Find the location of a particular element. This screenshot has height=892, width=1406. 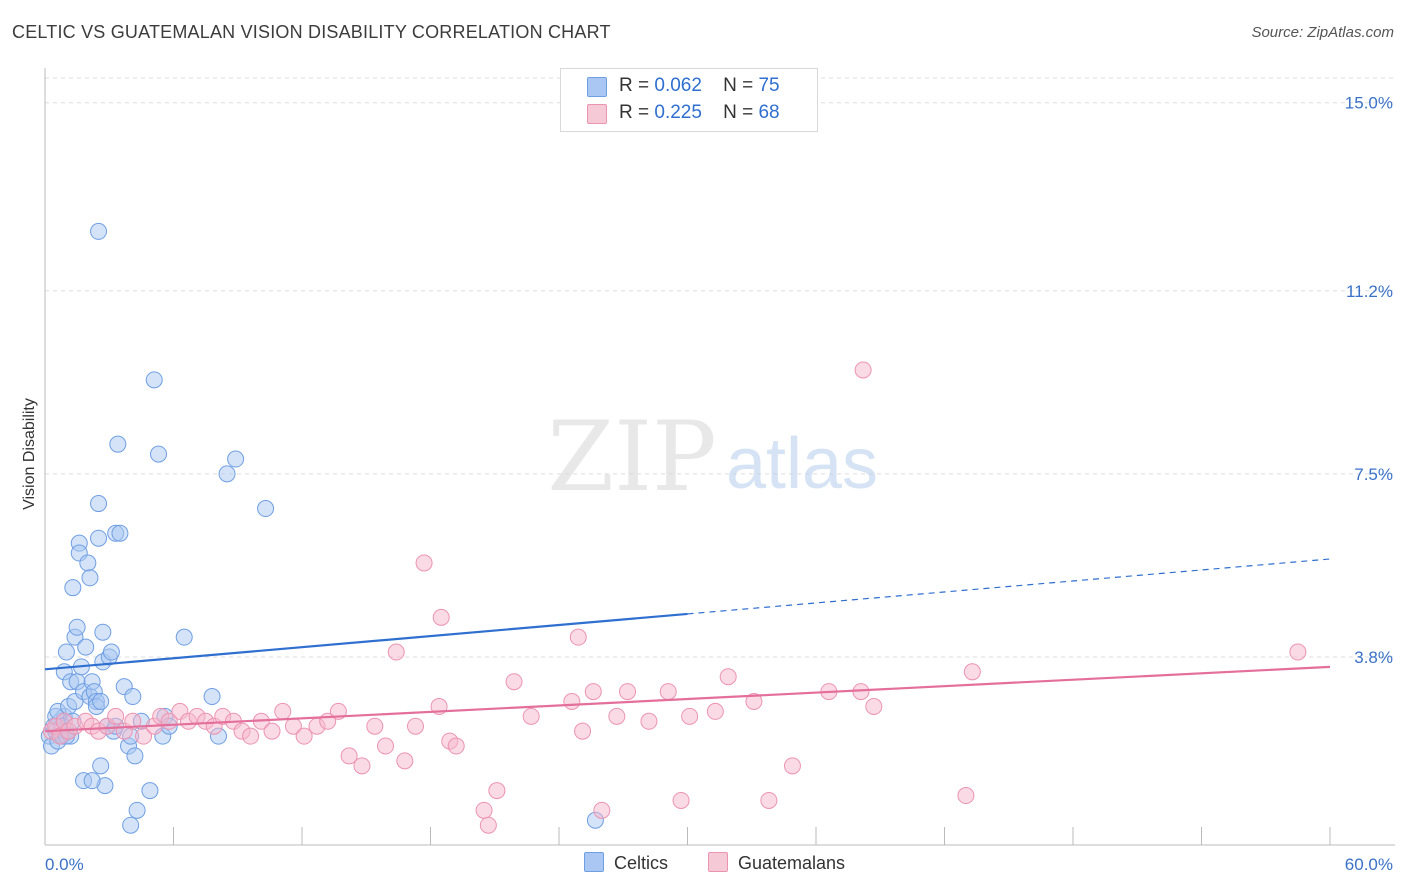

bottom-legend-guatemalans: Guatemalans is located at coordinates (776, 863).